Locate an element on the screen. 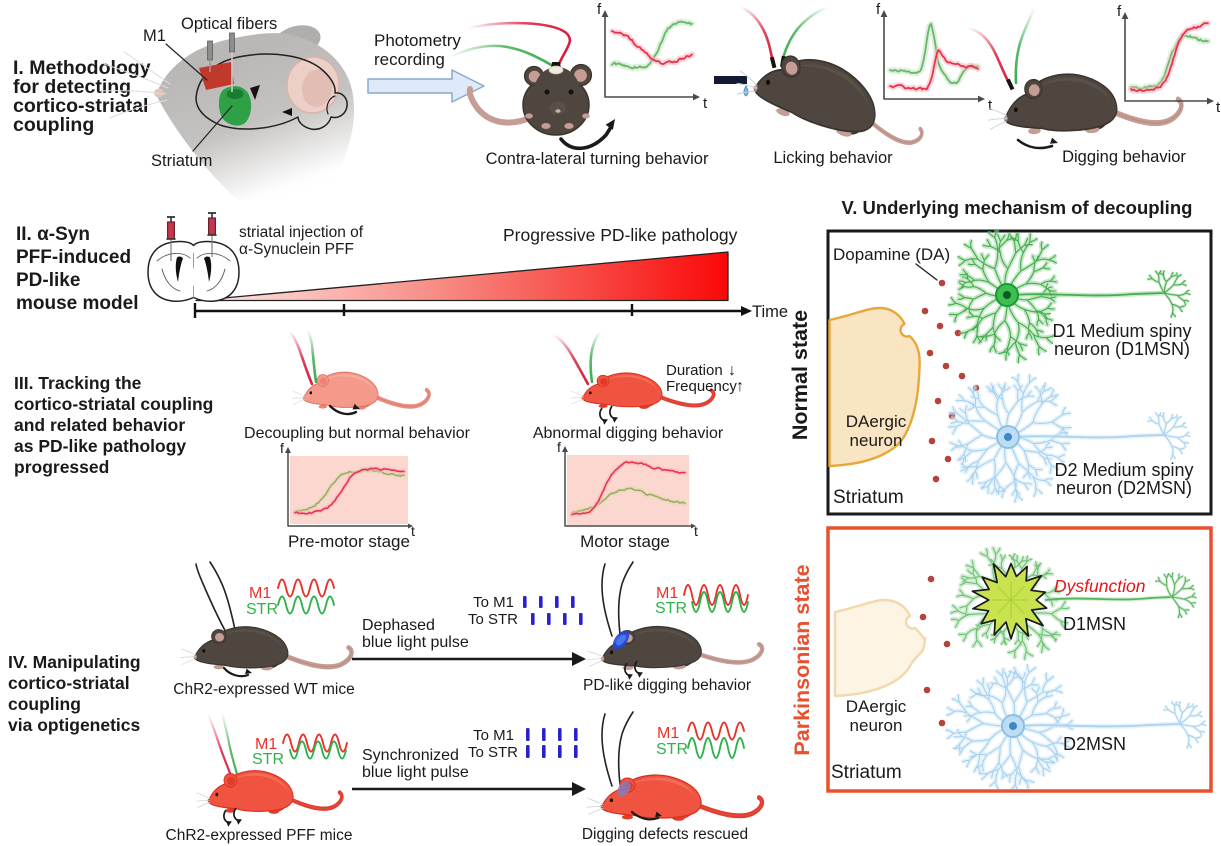 This screenshot has width=1221, height=846. svg-text: recording is located at coordinates (409, 59).